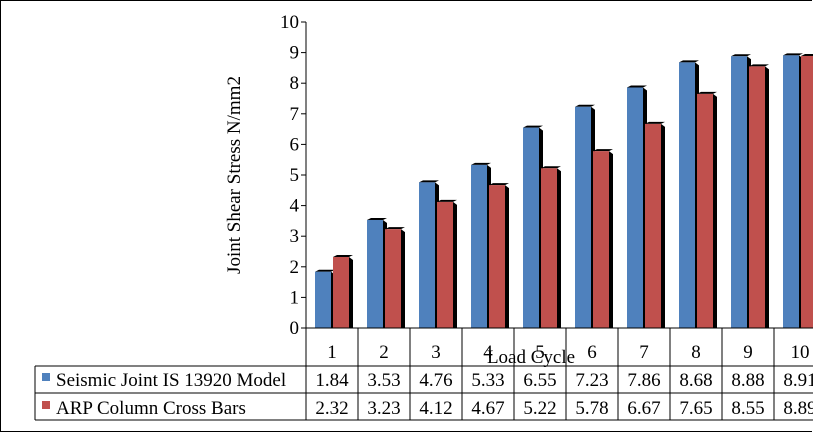 Image resolution: width=813 pixels, height=432 pixels. Describe the element at coordinates (695, 380) in the screenshot. I see `data-label: 8.68` at that location.